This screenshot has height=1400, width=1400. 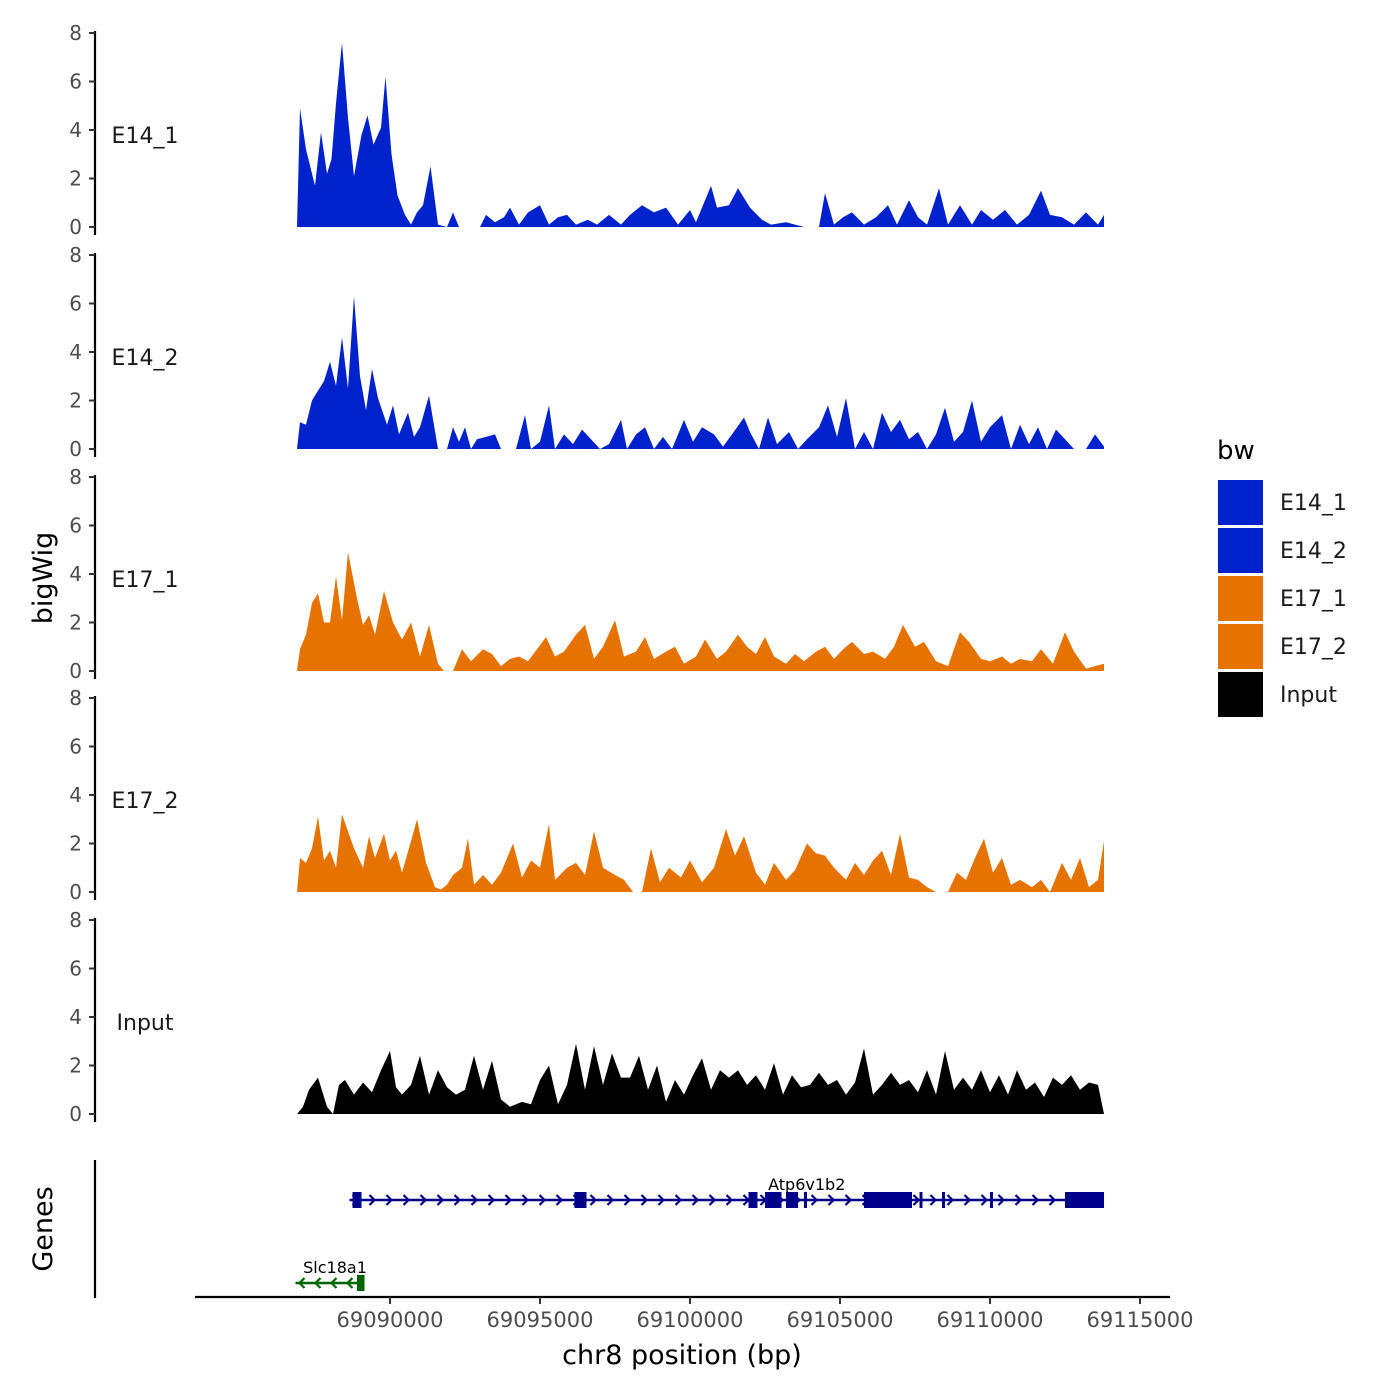 I want to click on y-tick-label-input-0: 0, so click(x=75, y=1114).